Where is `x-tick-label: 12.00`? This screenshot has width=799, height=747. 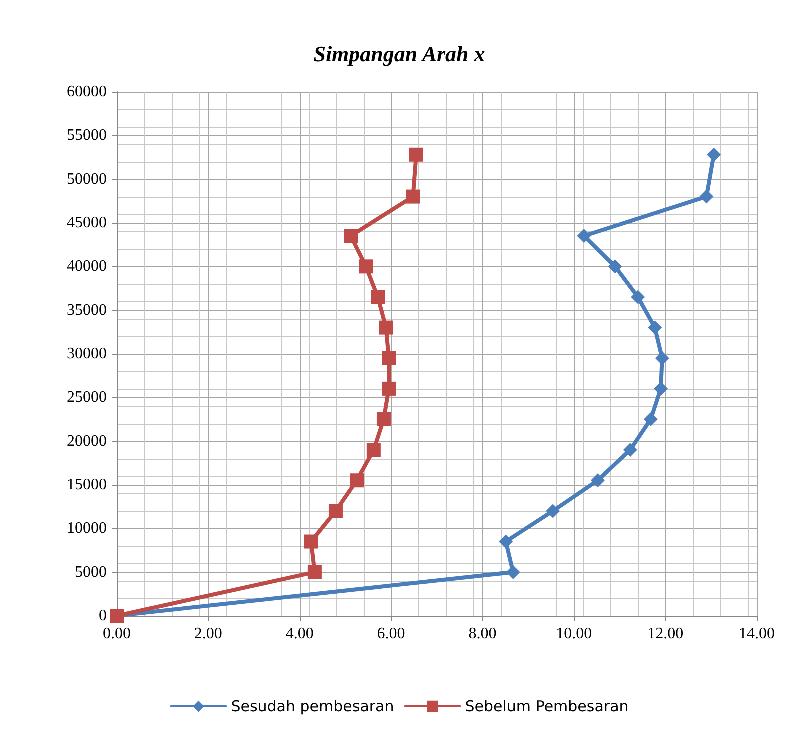
x-tick-label: 12.00 is located at coordinates (666, 634).